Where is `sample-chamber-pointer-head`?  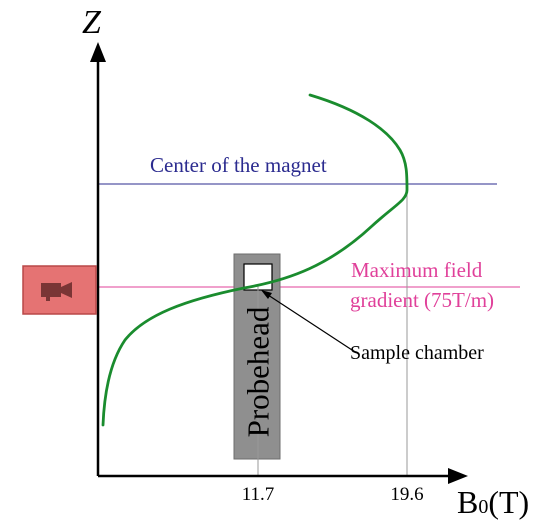
sample-chamber-pointer-head is located at coordinates (266, 294).